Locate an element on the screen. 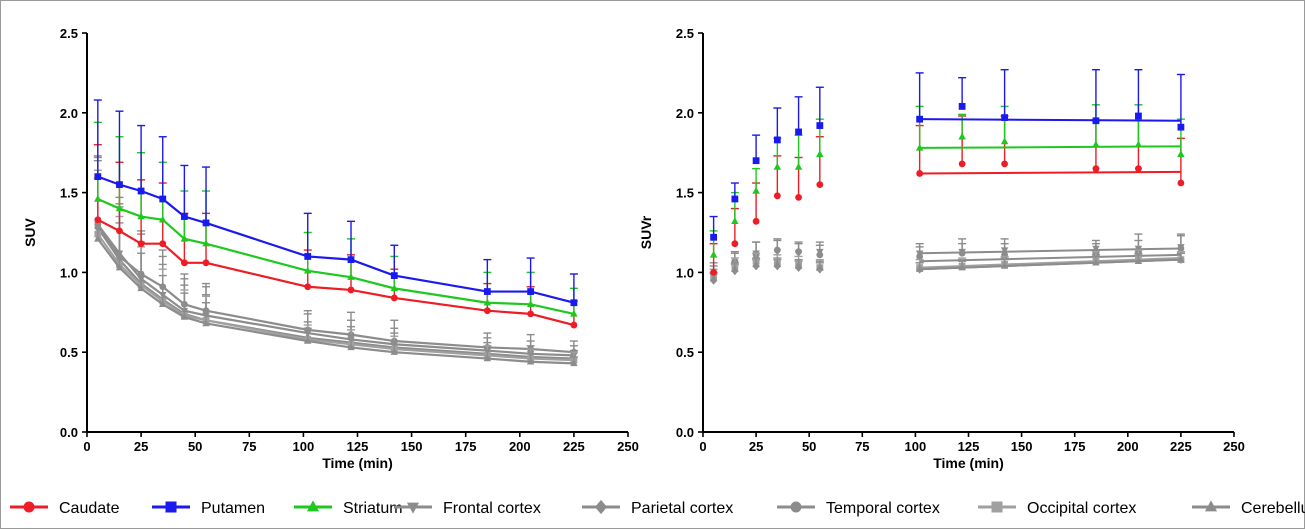 The width and height of the screenshot is (1305, 529). legend-label: Parietal cortex is located at coordinates (682, 508).